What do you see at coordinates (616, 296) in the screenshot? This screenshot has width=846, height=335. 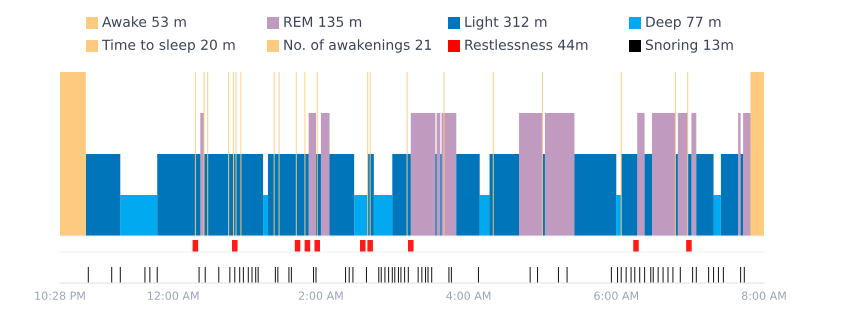 I see `x-tick-label: 6:00 AM` at bounding box center [616, 296].